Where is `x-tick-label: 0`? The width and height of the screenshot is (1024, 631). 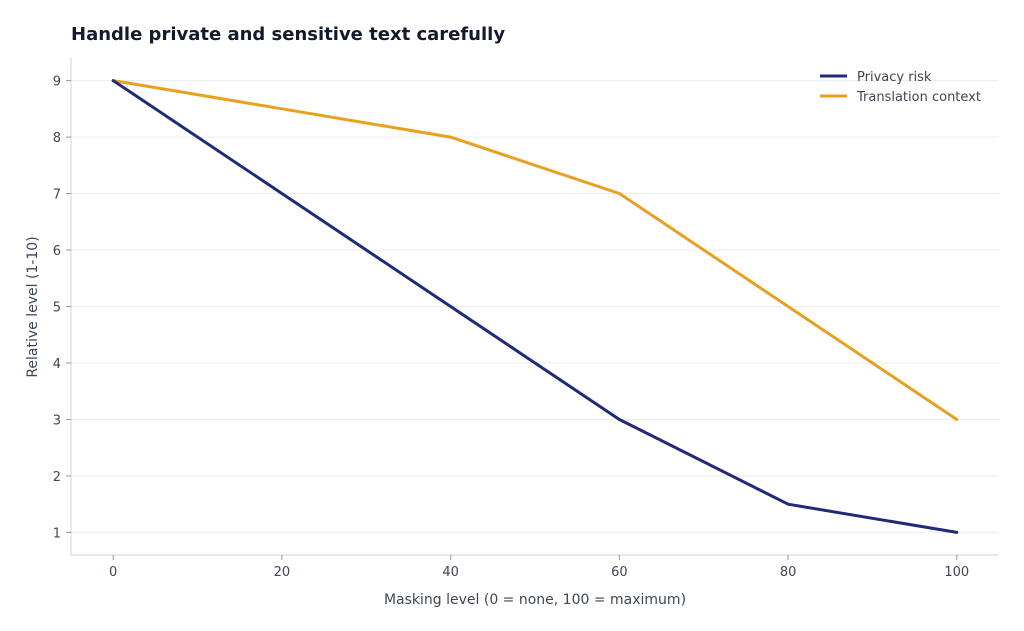
x-tick-label: 0 is located at coordinates (113, 572).